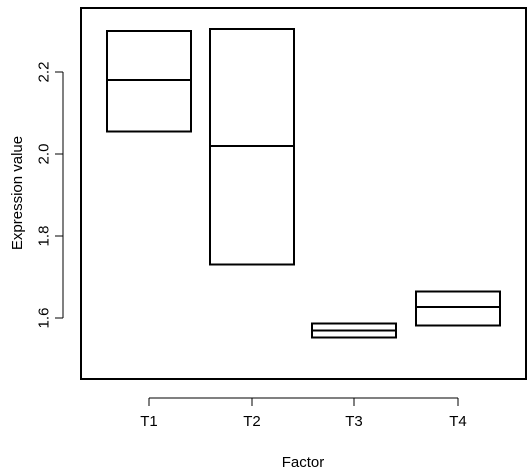 The image size is (530, 472). What do you see at coordinates (44, 72) in the screenshot?
I see `y-tick-label: 2.2` at bounding box center [44, 72].